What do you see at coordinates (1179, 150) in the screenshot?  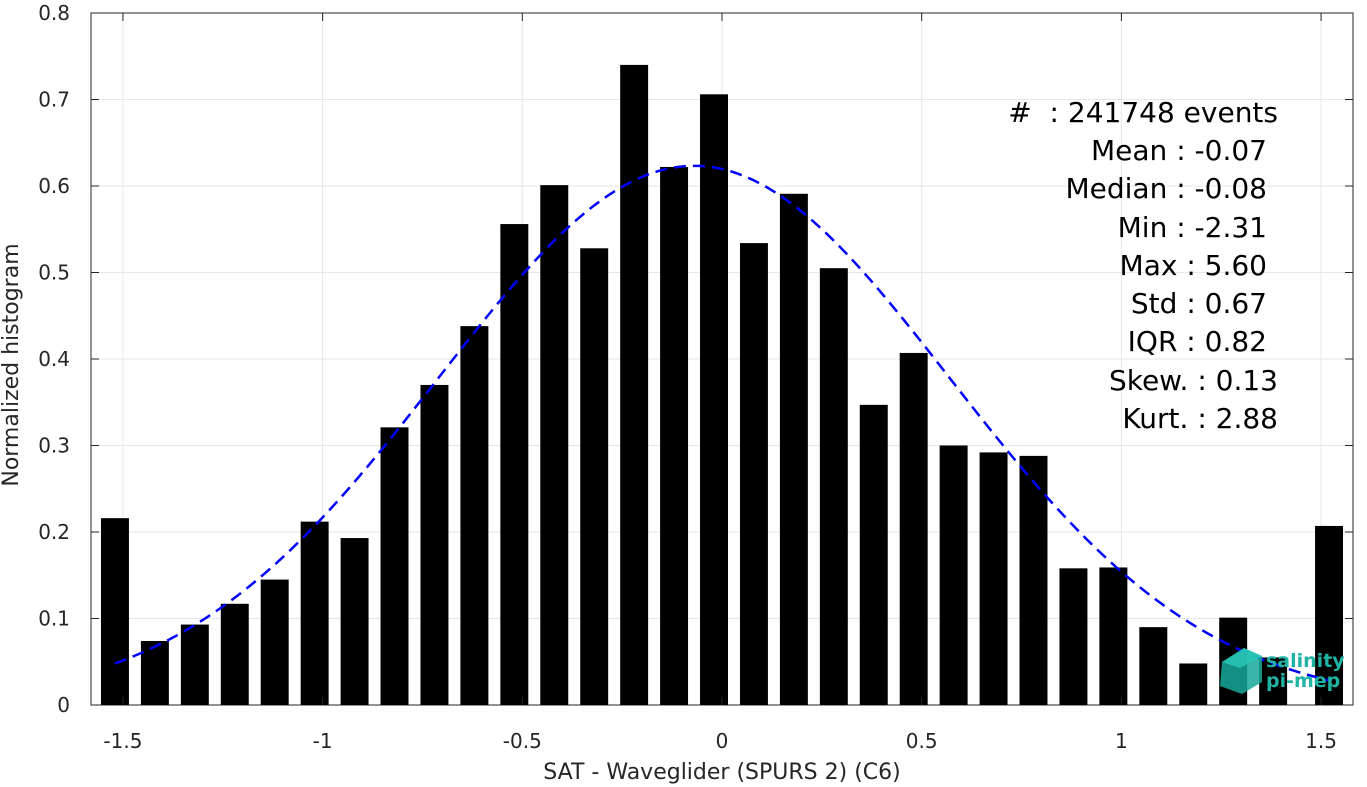 I see `stat-mean: Mean : -0.07` at bounding box center [1179, 150].